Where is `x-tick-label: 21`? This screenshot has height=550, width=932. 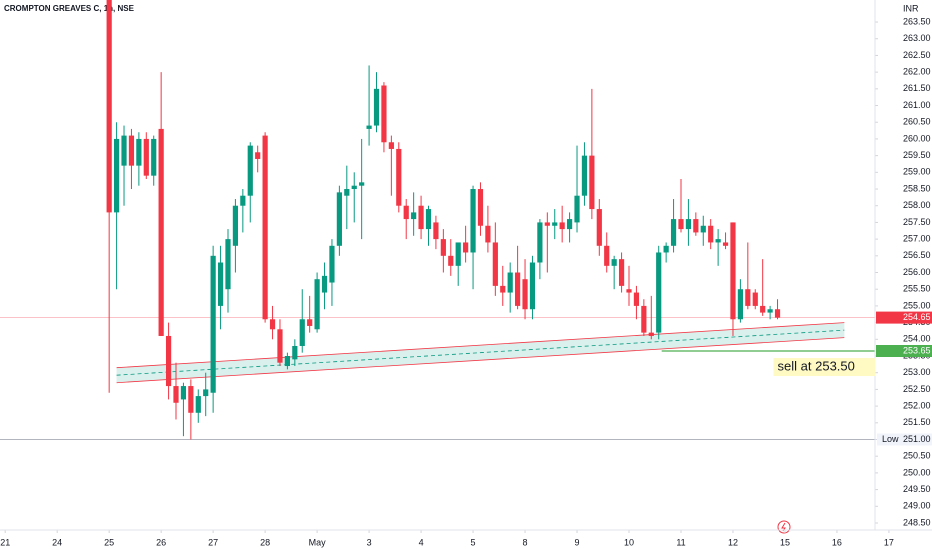 x-tick-label: 21 is located at coordinates (5, 542).